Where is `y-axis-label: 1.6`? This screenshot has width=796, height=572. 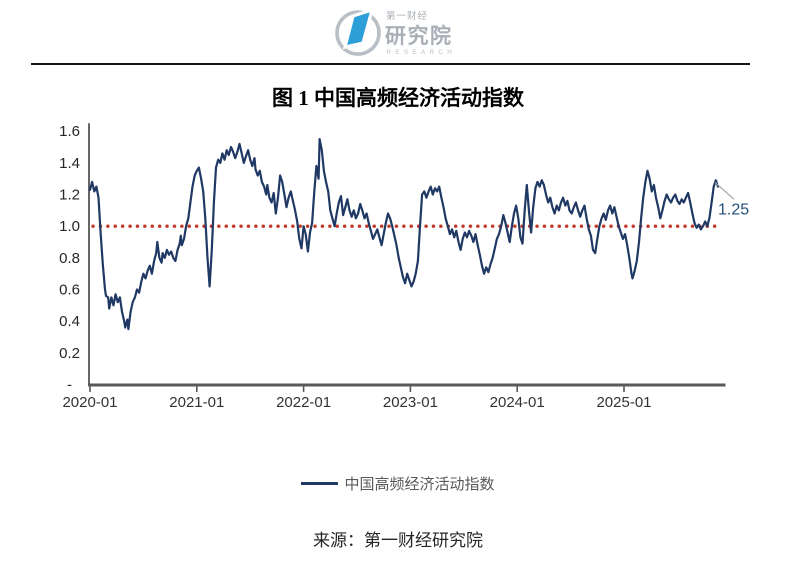 y-axis-label: 1.6 is located at coordinates (69, 131).